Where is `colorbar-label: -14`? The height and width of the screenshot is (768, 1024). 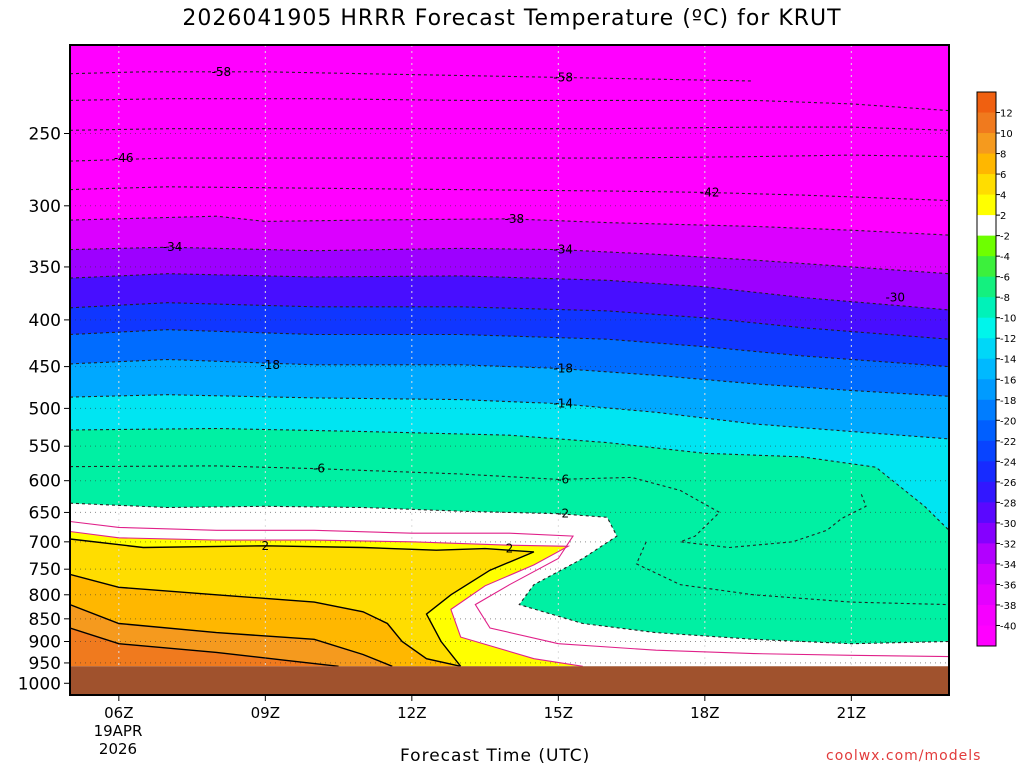
colorbar-label: -14 is located at coordinates (1008, 360).